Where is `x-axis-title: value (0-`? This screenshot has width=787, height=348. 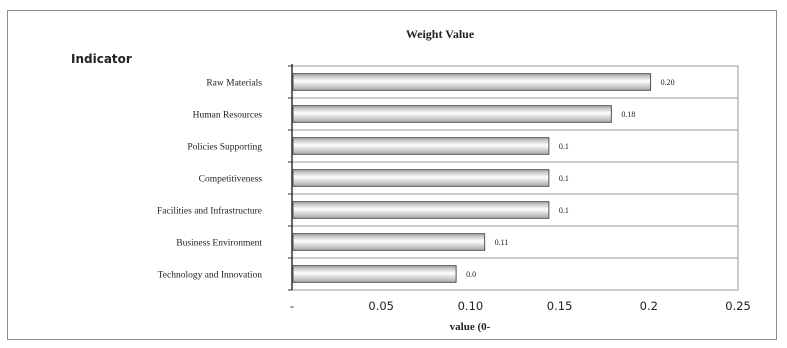
x-axis-title: value (0- is located at coordinates (470, 327).